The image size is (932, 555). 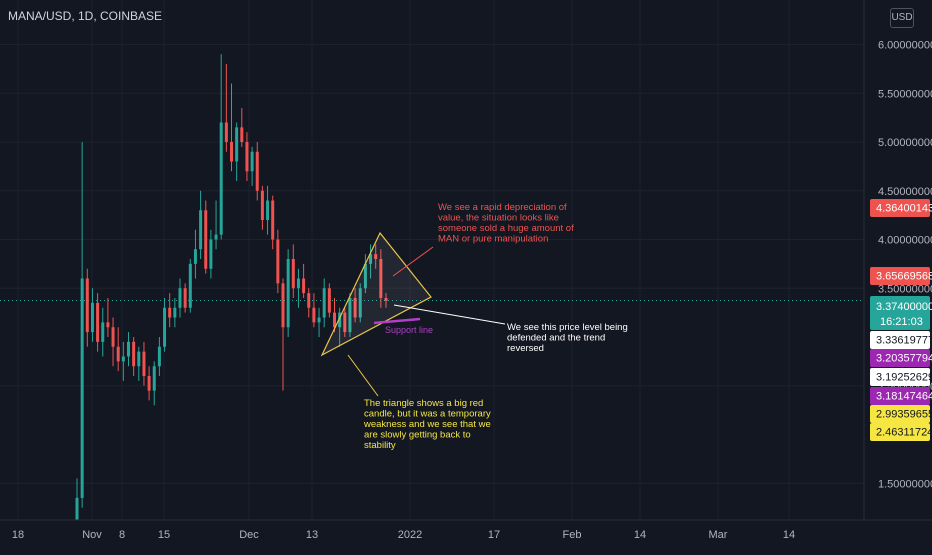 What do you see at coordinates (85, 16) in the screenshot?
I see `symbol-title: MANA/USD, 1D, COINBASE` at bounding box center [85, 16].